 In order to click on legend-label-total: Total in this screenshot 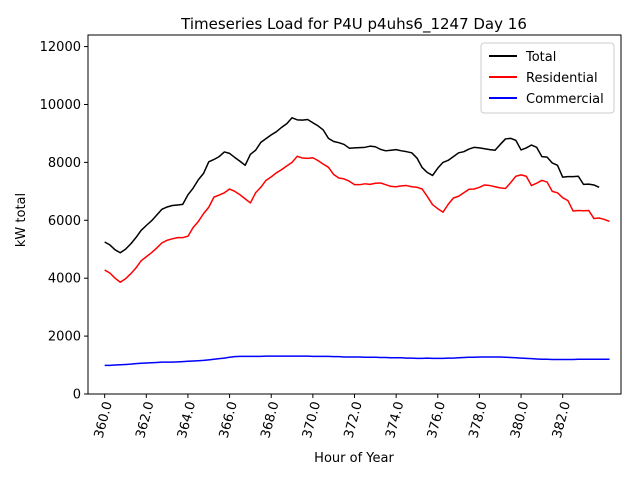, I will do `click(540, 57)`.